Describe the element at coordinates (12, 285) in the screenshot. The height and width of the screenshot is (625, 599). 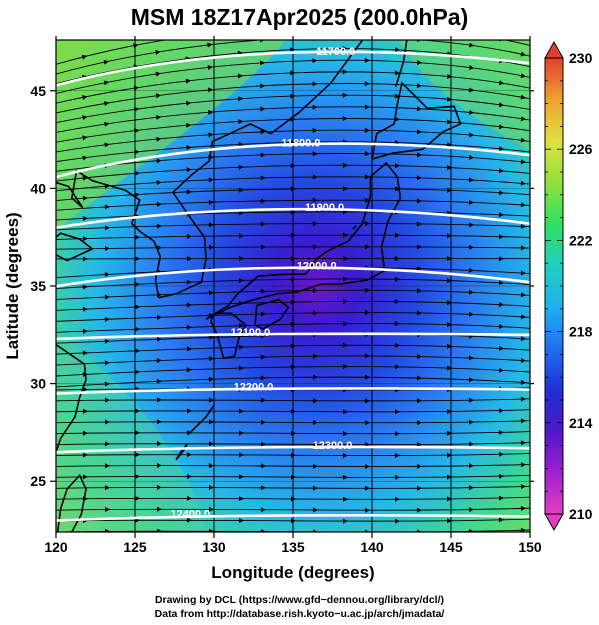
I see `y-axis-title: Latitude (degrees)` at that location.